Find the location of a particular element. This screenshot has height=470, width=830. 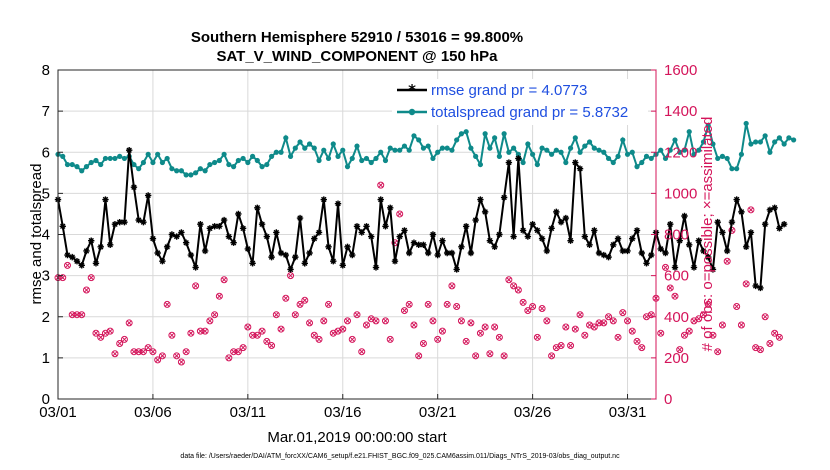

x-tick-label: 03/06 is located at coordinates (153, 412).